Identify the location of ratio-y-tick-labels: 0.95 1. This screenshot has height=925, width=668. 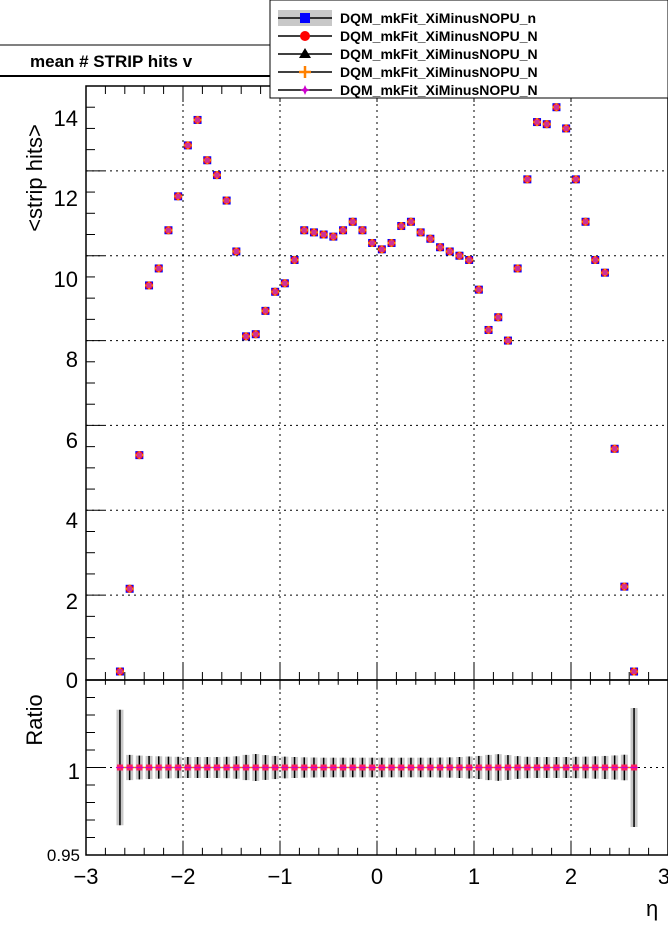
(63, 812).